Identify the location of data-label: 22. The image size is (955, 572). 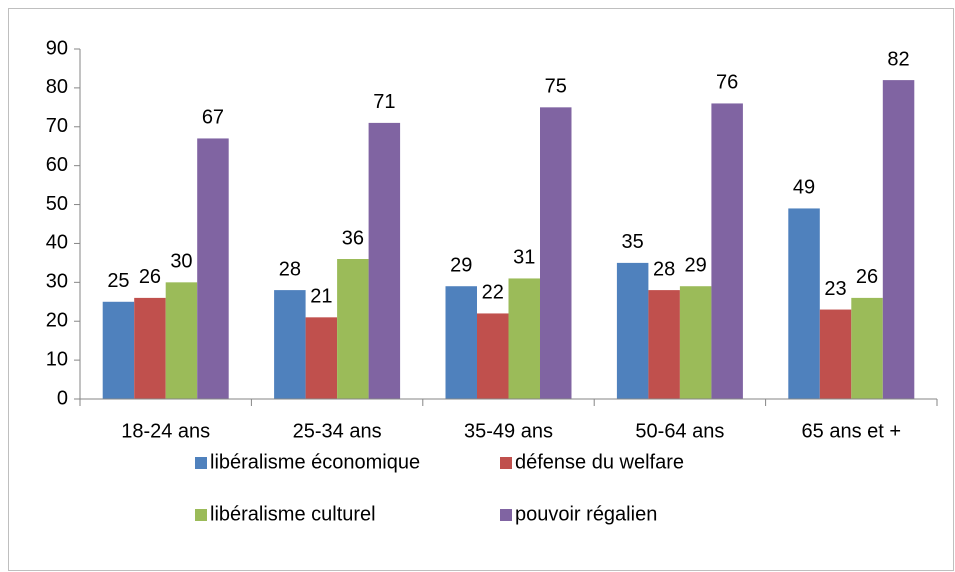
(493, 293).